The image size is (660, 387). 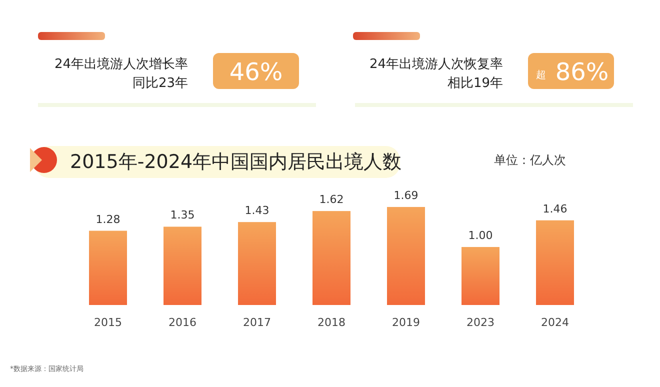 I want to click on x-tick-label: 2018, so click(x=332, y=322).